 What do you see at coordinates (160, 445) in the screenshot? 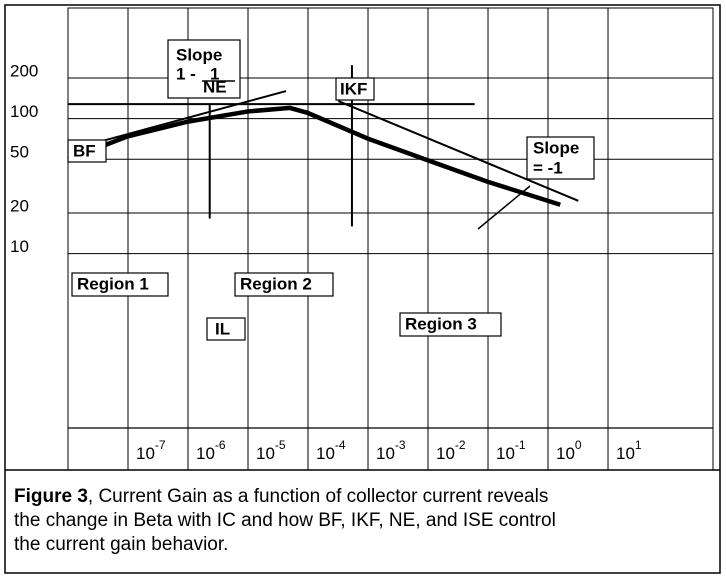
I see `x-tick-exponent: -7` at bounding box center [160, 445].